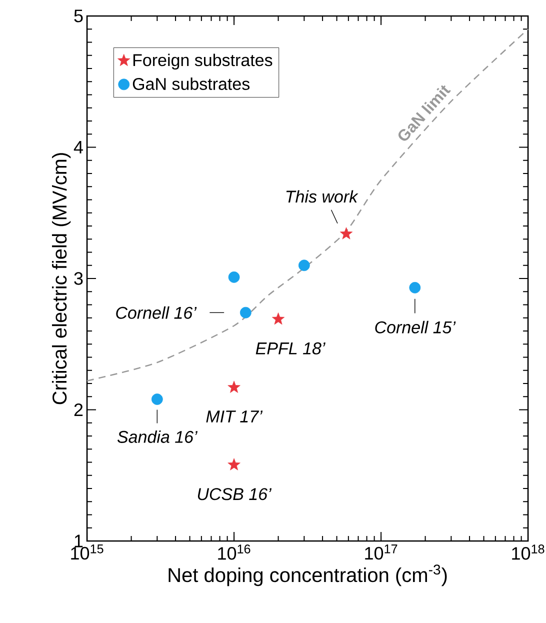 The width and height of the screenshot is (546, 623). What do you see at coordinates (61, 278) in the screenshot?
I see `y-axis-title: Critical electric field (MV/cm)` at bounding box center [61, 278].